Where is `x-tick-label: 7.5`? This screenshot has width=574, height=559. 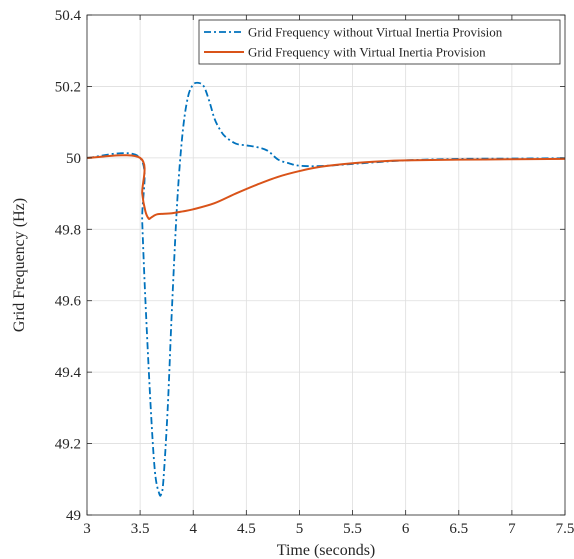 x-tick-label: 7.5 is located at coordinates (565, 529).